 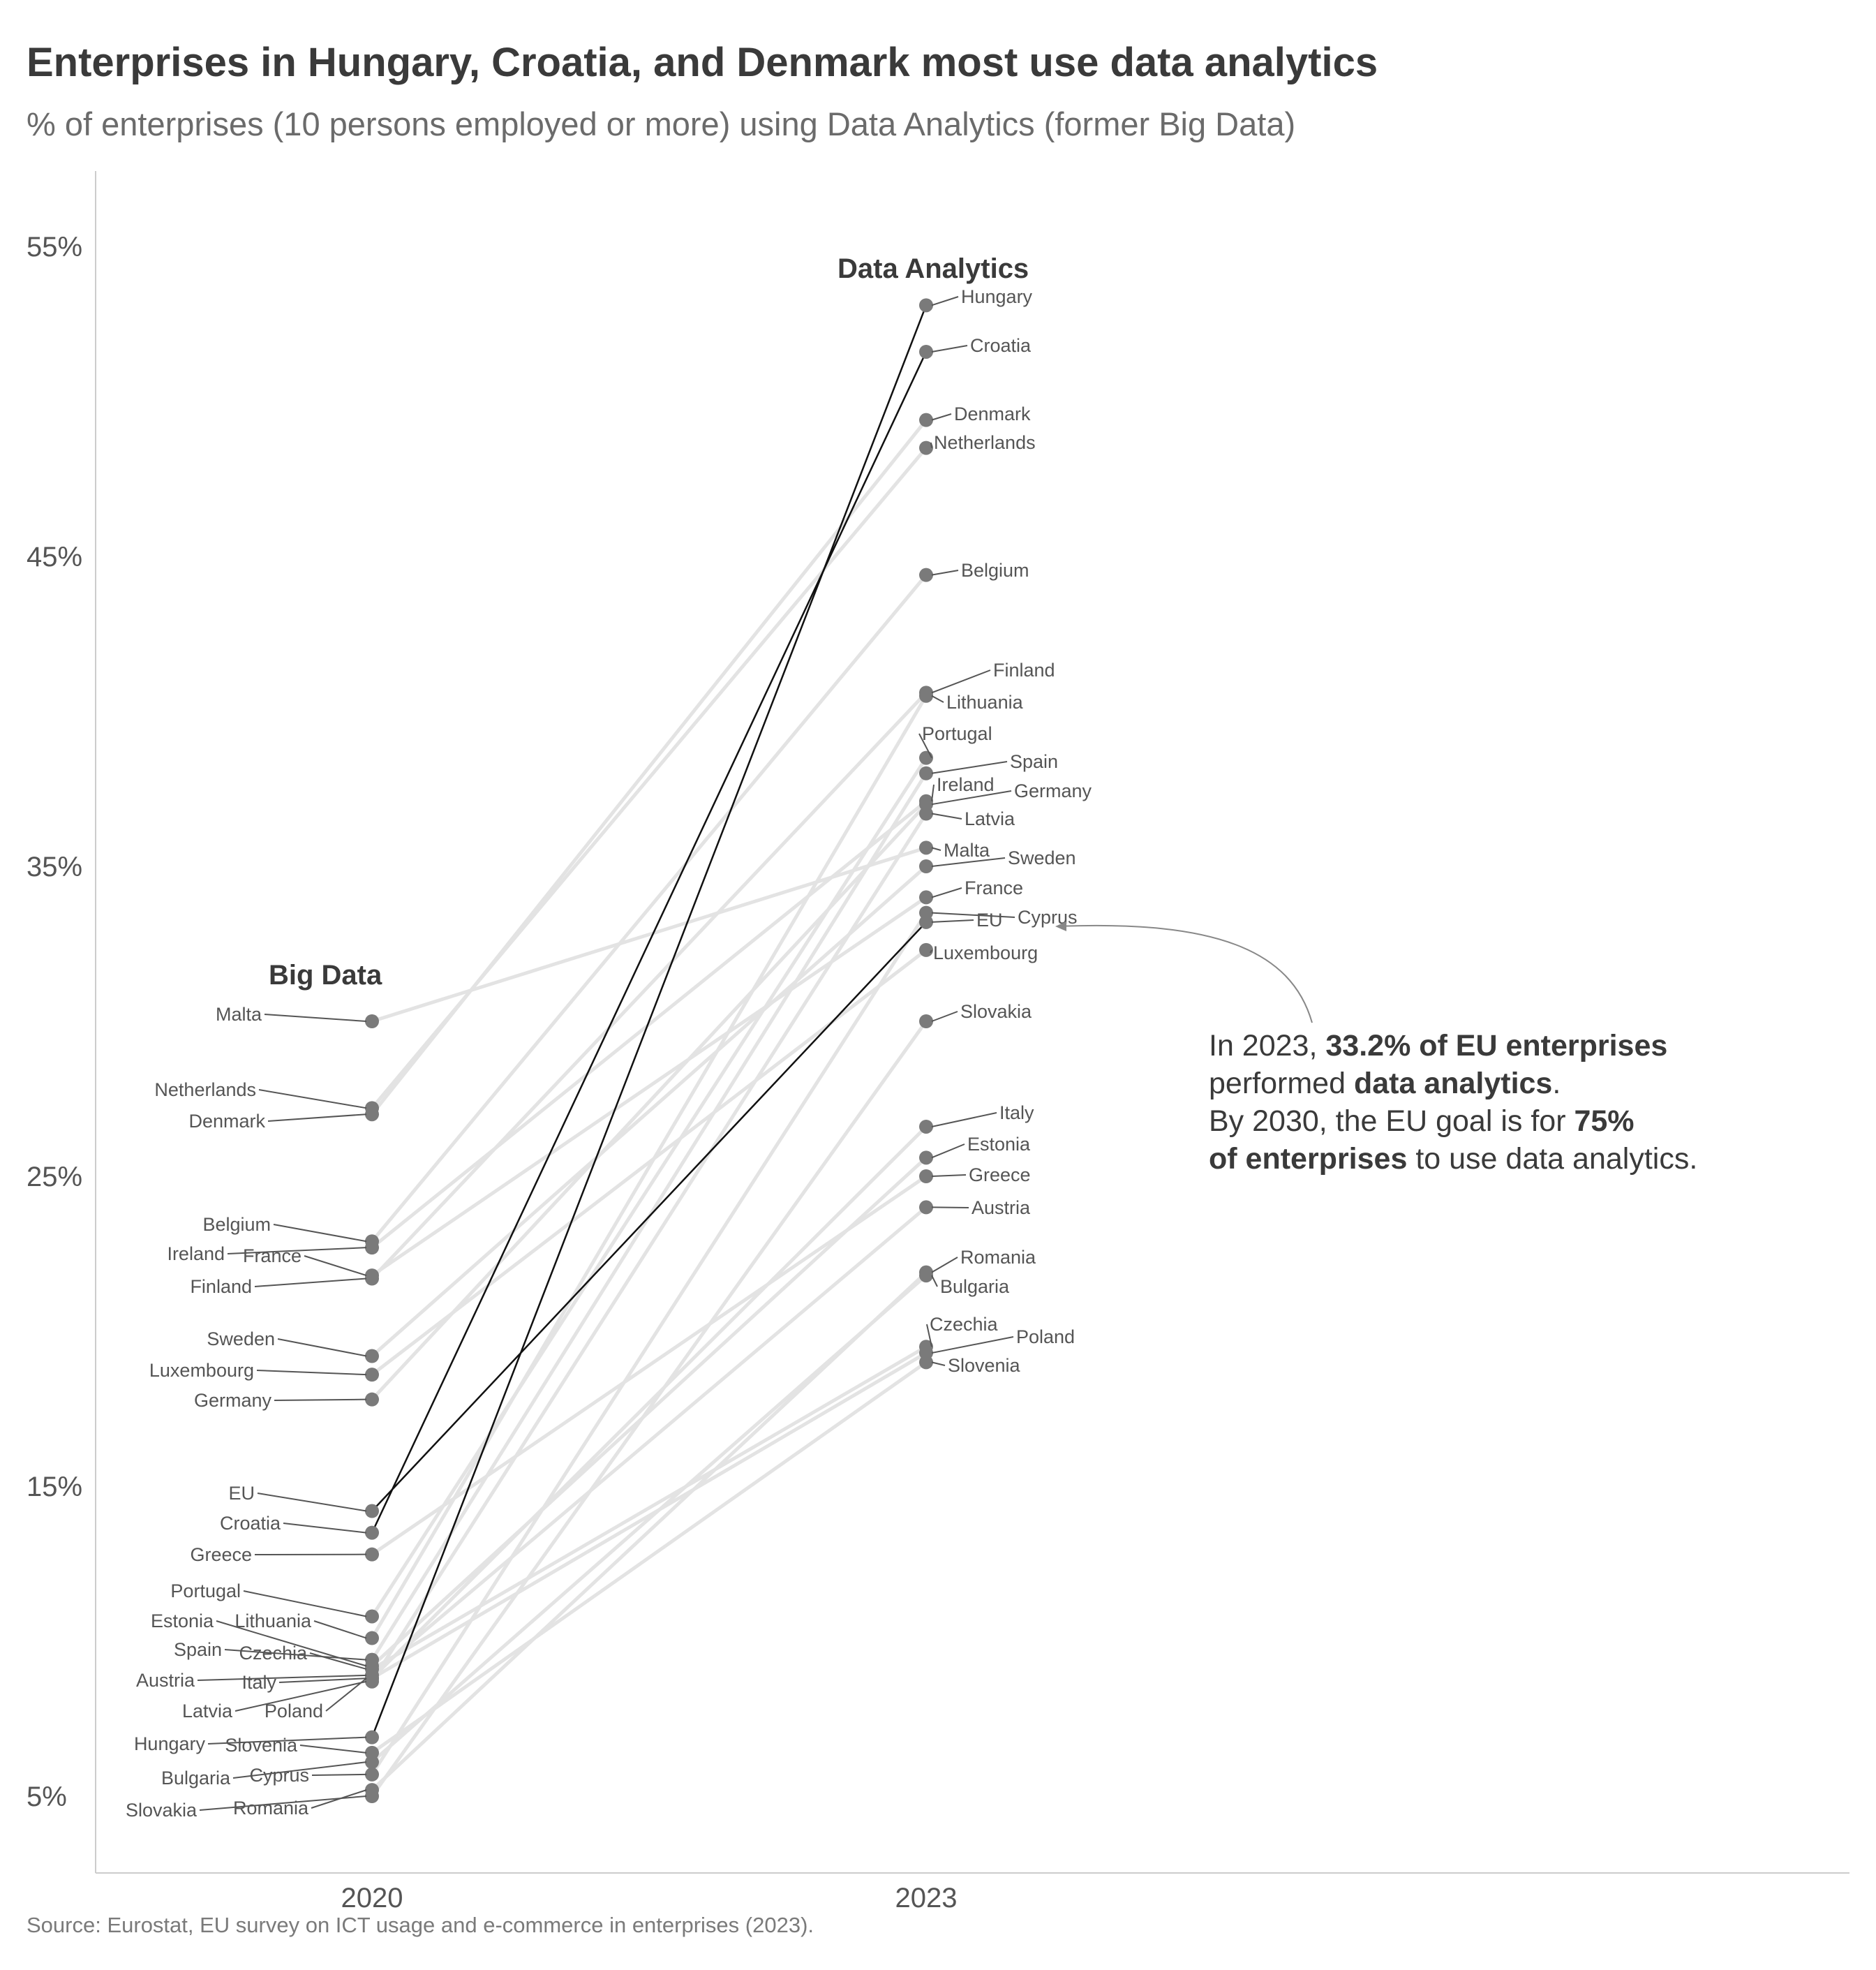 What do you see at coordinates (372, 1511) in the screenshot?
I see `point-2020-eu` at bounding box center [372, 1511].